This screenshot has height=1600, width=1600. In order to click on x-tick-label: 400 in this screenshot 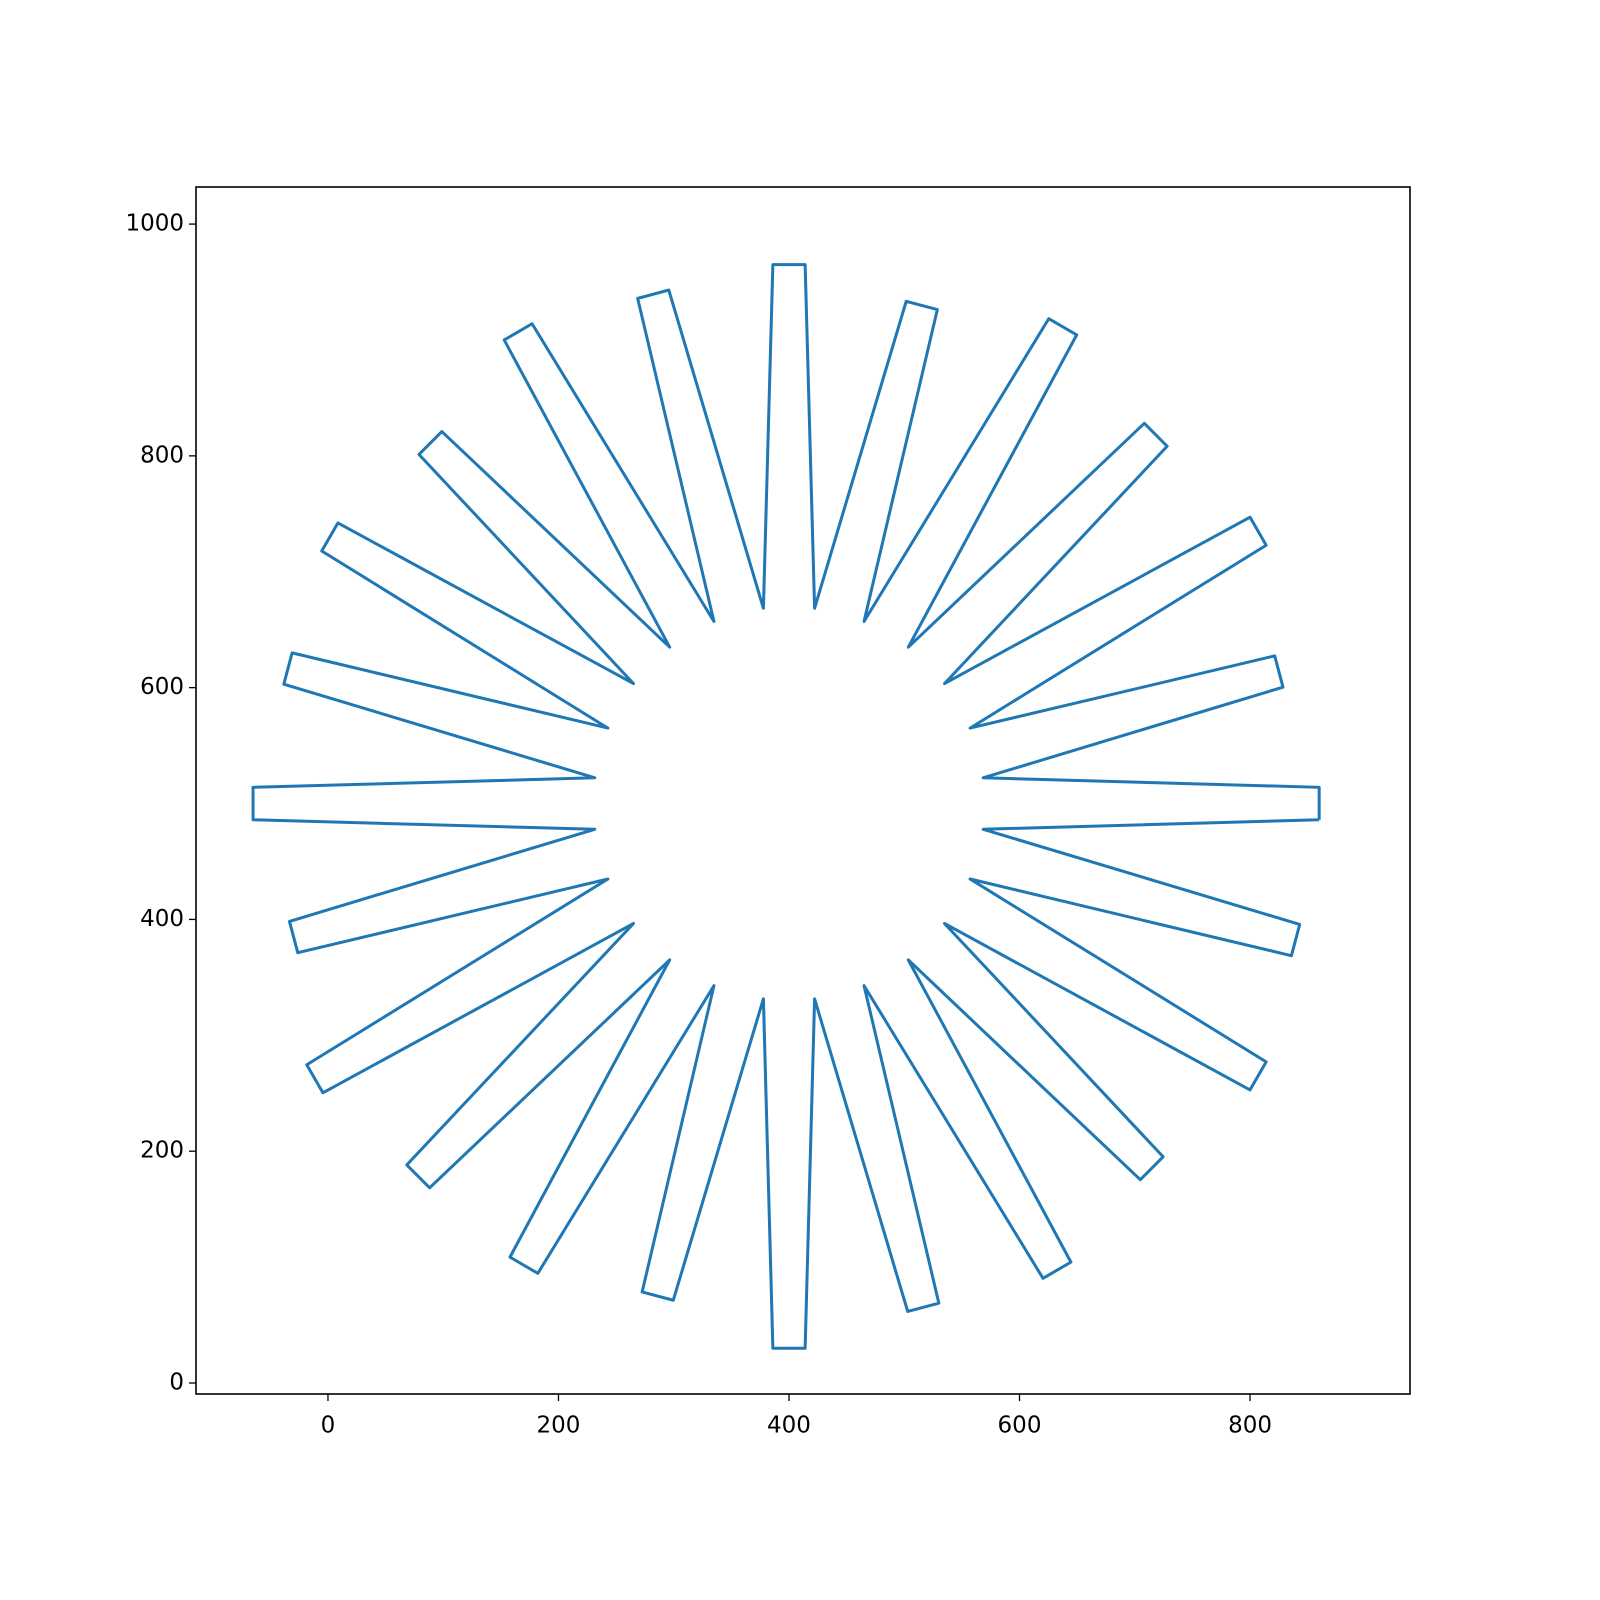, I will do `click(789, 1426)`.